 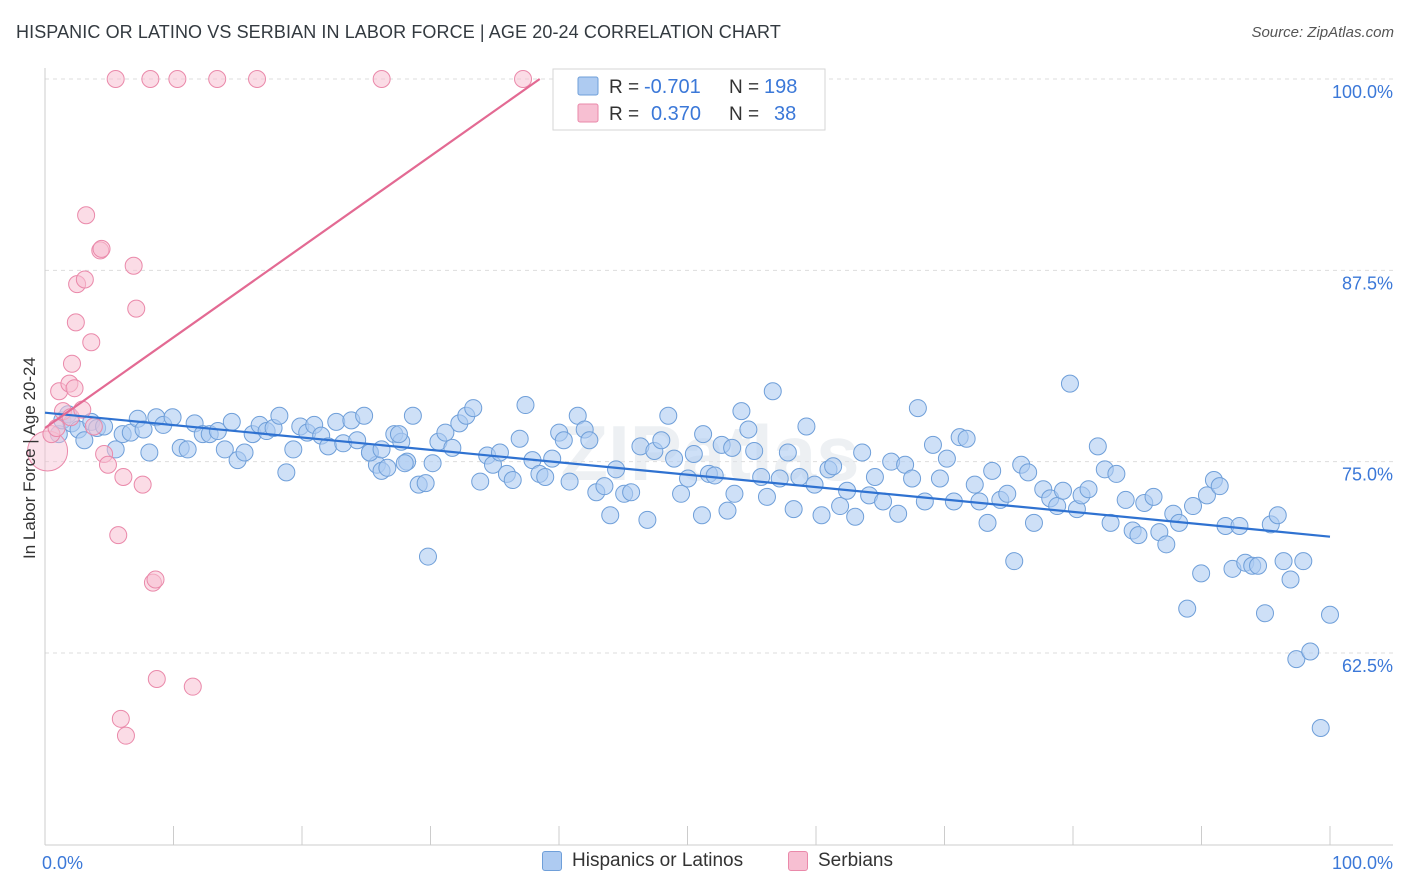 What do you see at coordinates (687, 474) in the screenshot?
I see `hispanic-trendline` at bounding box center [687, 474].